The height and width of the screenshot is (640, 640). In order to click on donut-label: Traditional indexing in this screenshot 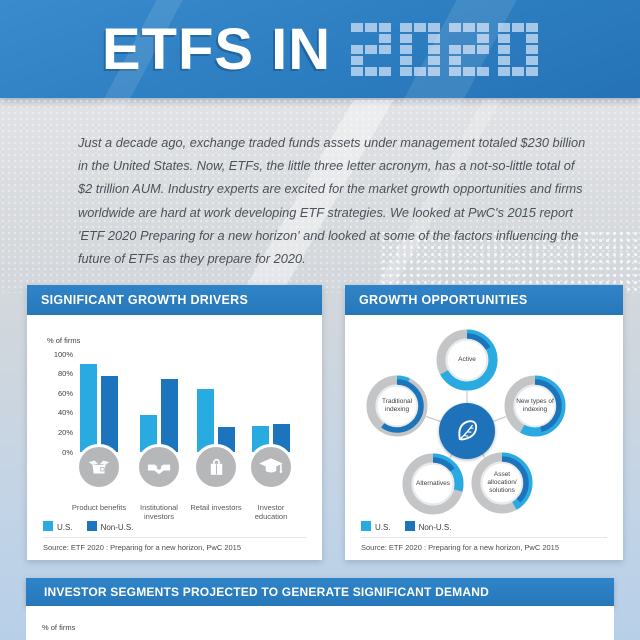, I will do `click(397, 405)`.